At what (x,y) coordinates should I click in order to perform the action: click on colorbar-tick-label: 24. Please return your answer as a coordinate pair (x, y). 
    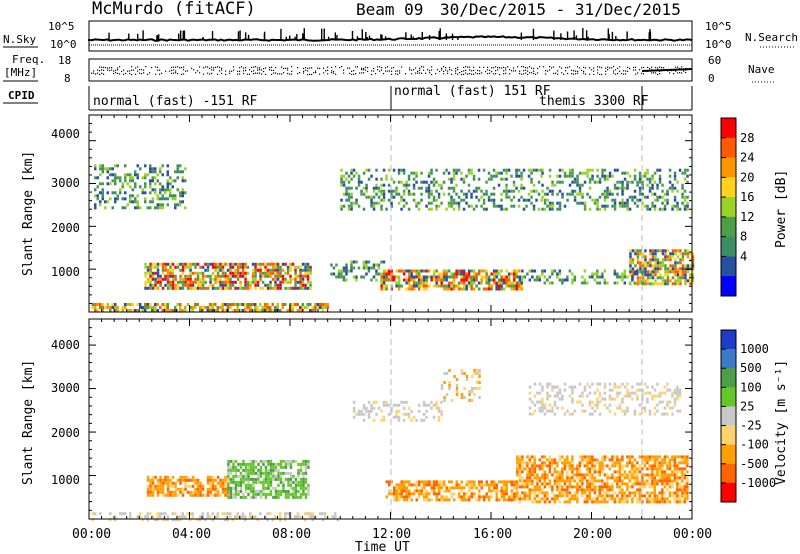
    Looking at the image, I should click on (747, 158).